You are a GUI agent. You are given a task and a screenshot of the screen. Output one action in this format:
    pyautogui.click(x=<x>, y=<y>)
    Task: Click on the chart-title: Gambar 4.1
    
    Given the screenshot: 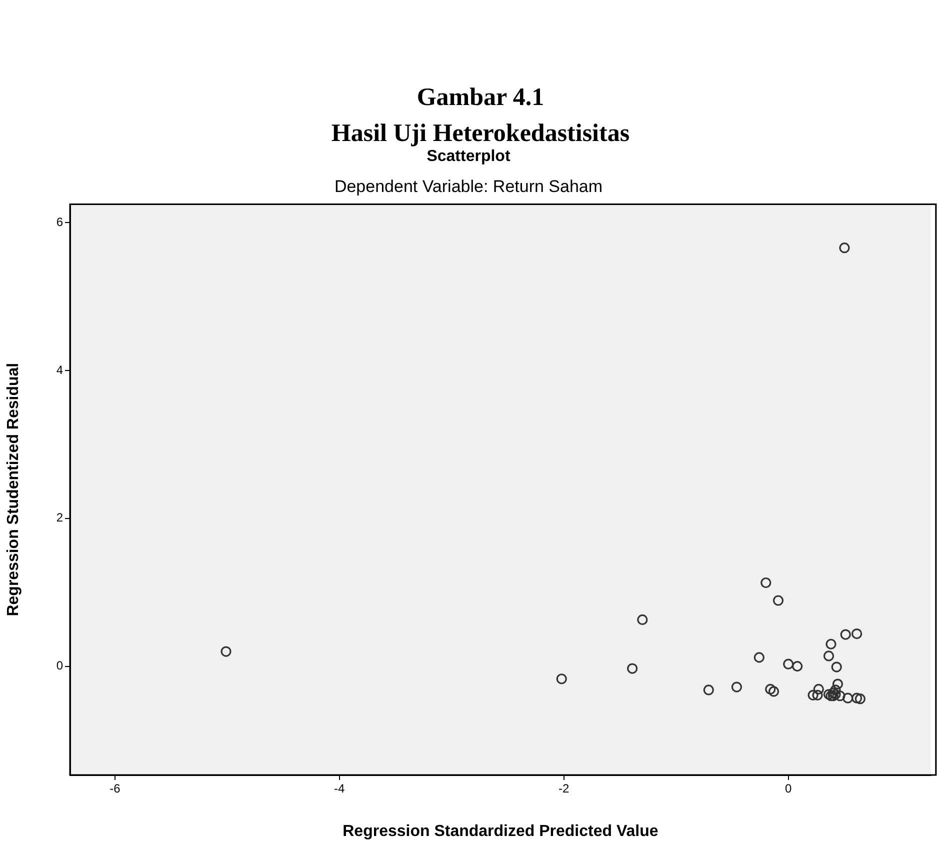 What is the action you would take?
    pyautogui.click(x=481, y=98)
    